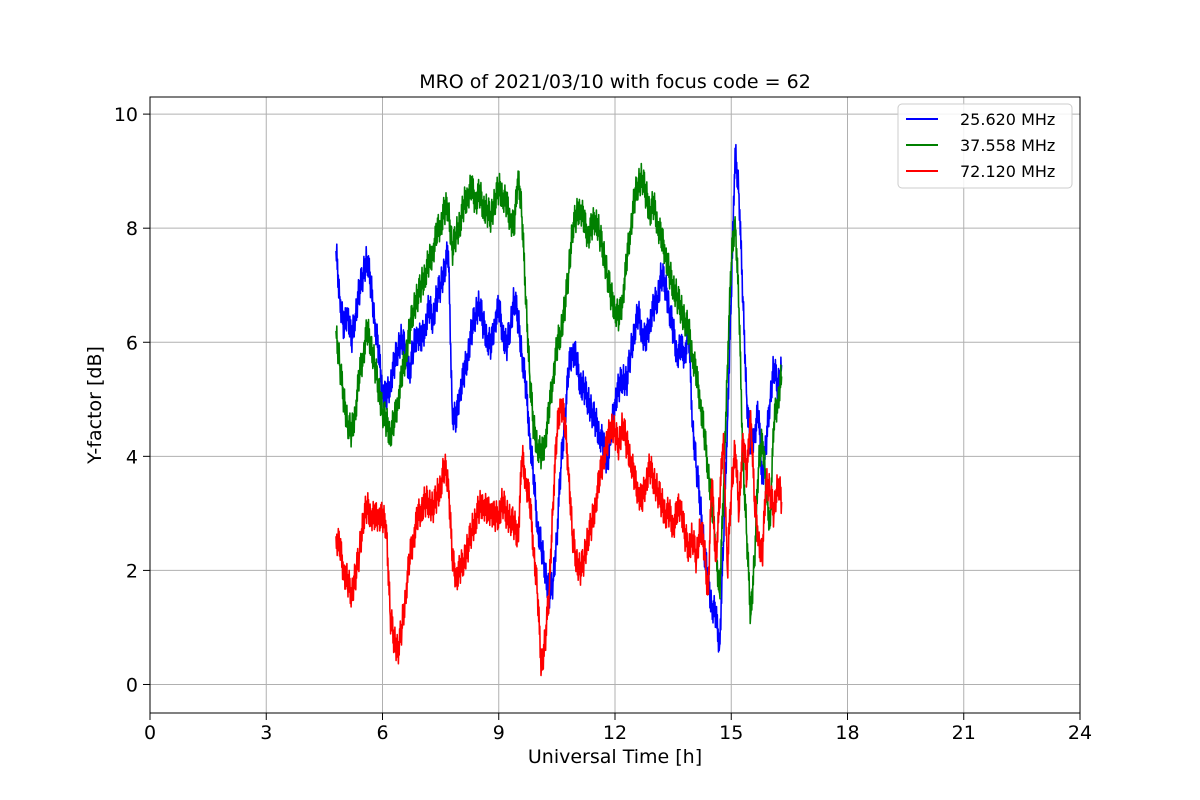 The width and height of the screenshot is (1200, 800). I want to click on legend-label: 72.120 MHz, so click(1007, 171).